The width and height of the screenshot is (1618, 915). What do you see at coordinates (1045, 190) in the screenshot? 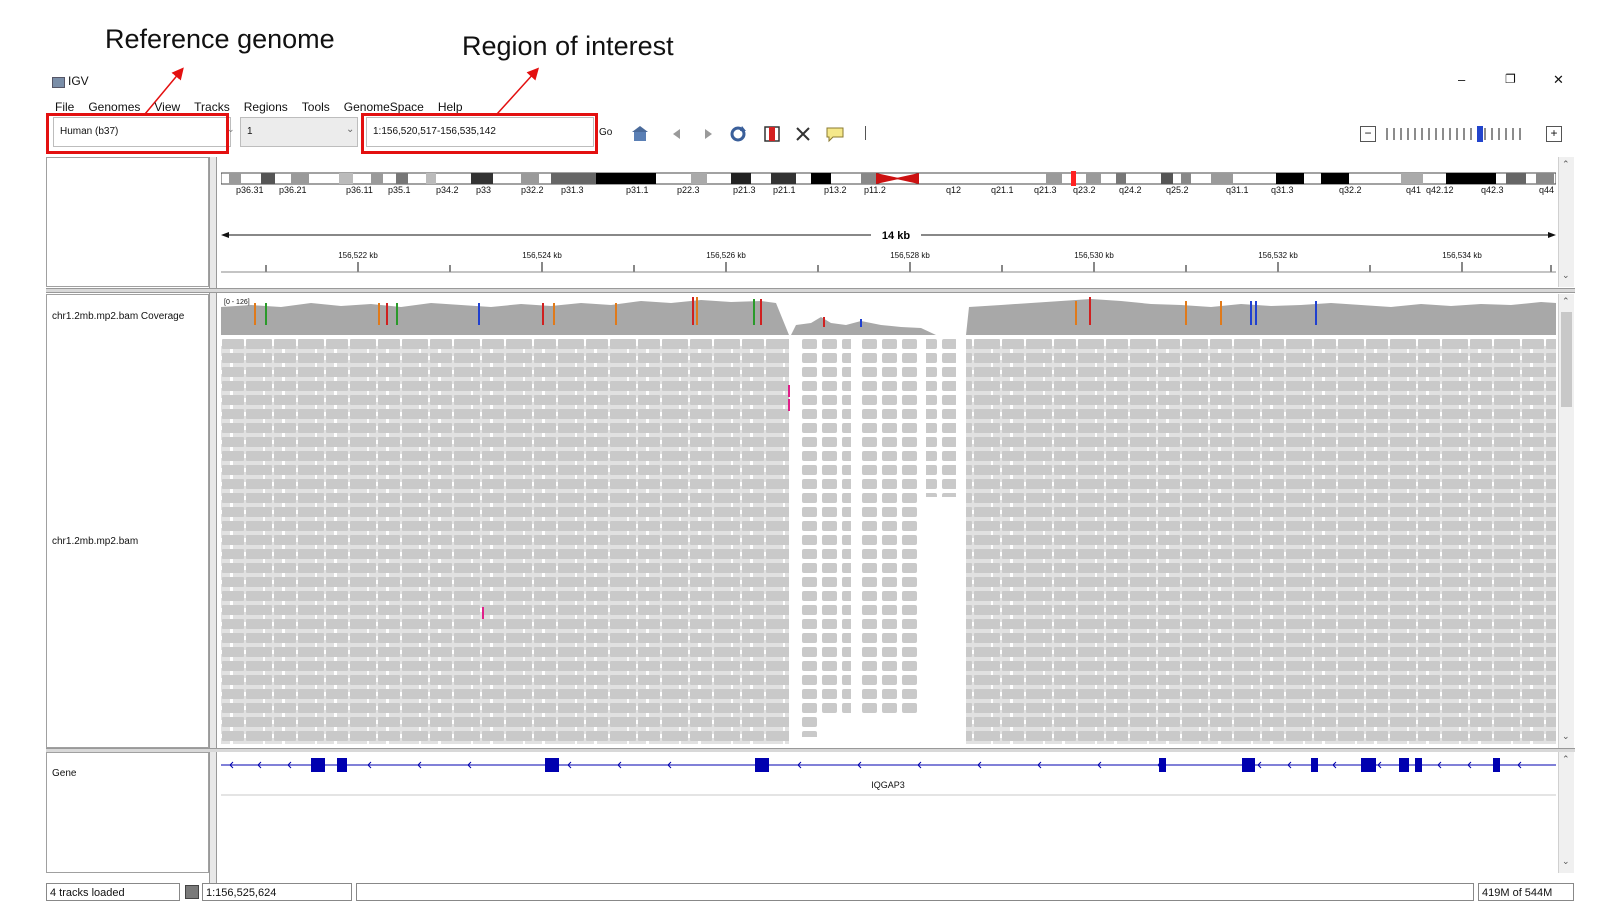
I see `band-label: q21.3` at bounding box center [1045, 190].